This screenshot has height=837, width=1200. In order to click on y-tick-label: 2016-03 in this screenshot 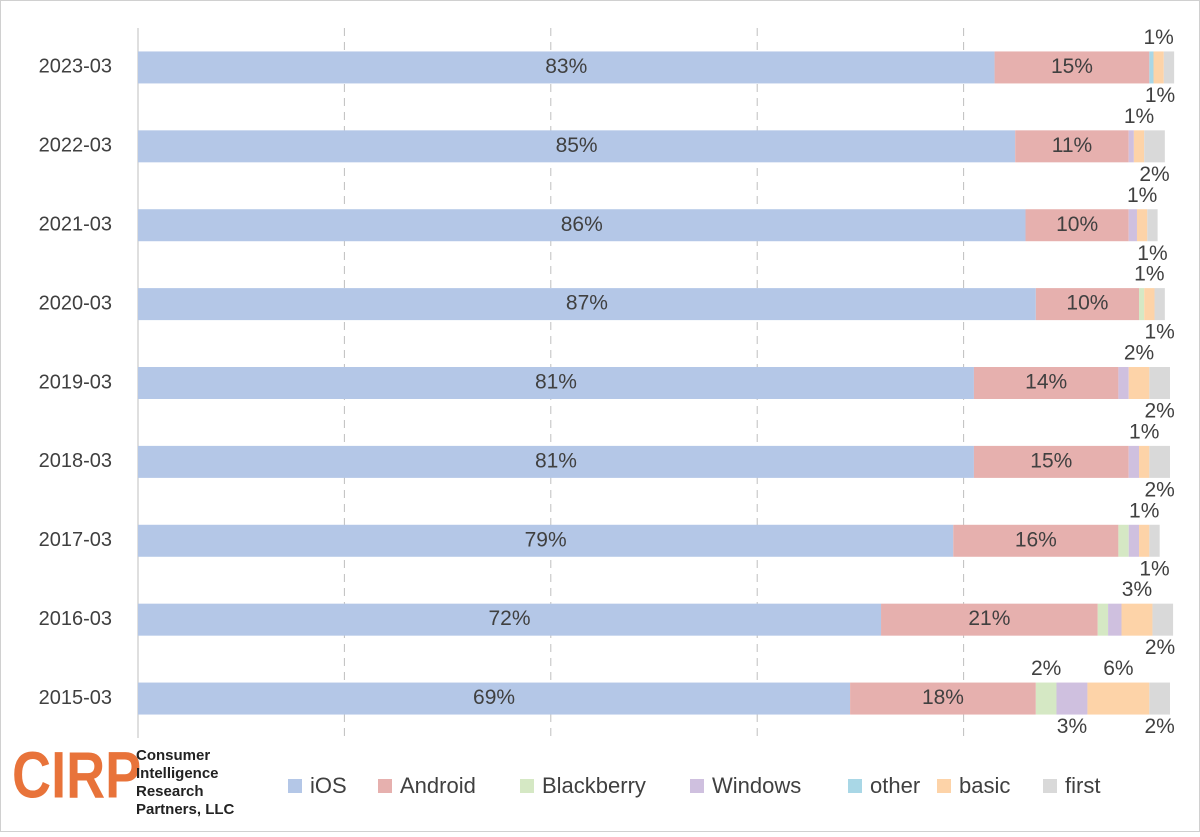, I will do `click(75, 619)`.